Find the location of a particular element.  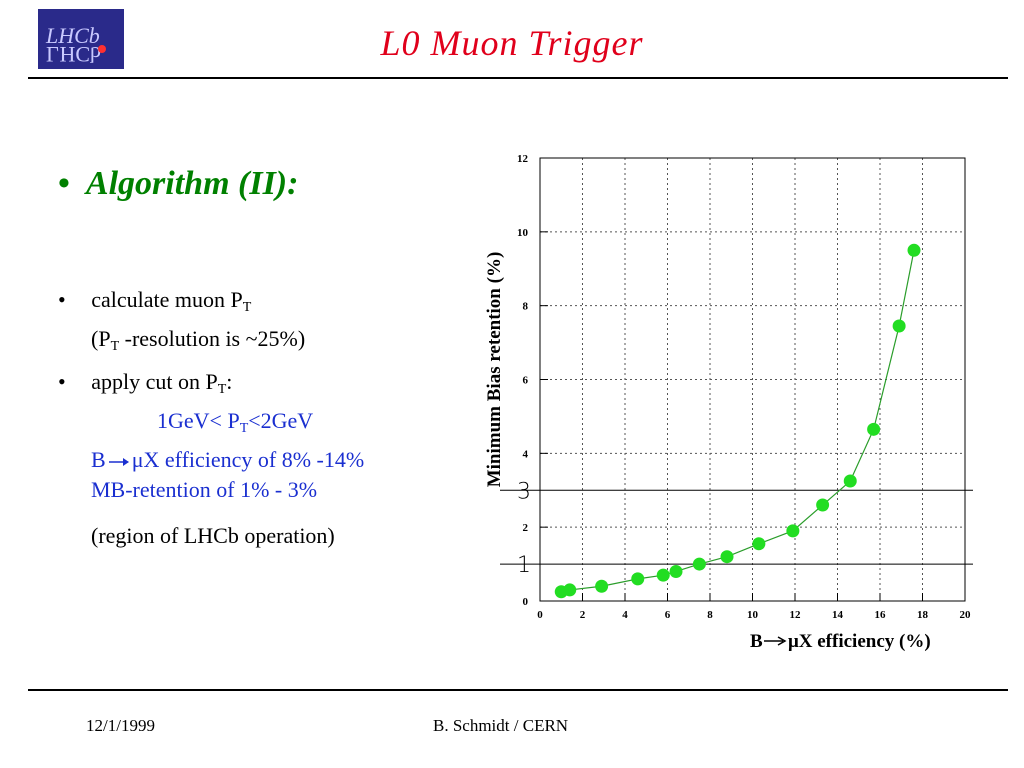

resolution-pre: (P is located at coordinates (101, 338).